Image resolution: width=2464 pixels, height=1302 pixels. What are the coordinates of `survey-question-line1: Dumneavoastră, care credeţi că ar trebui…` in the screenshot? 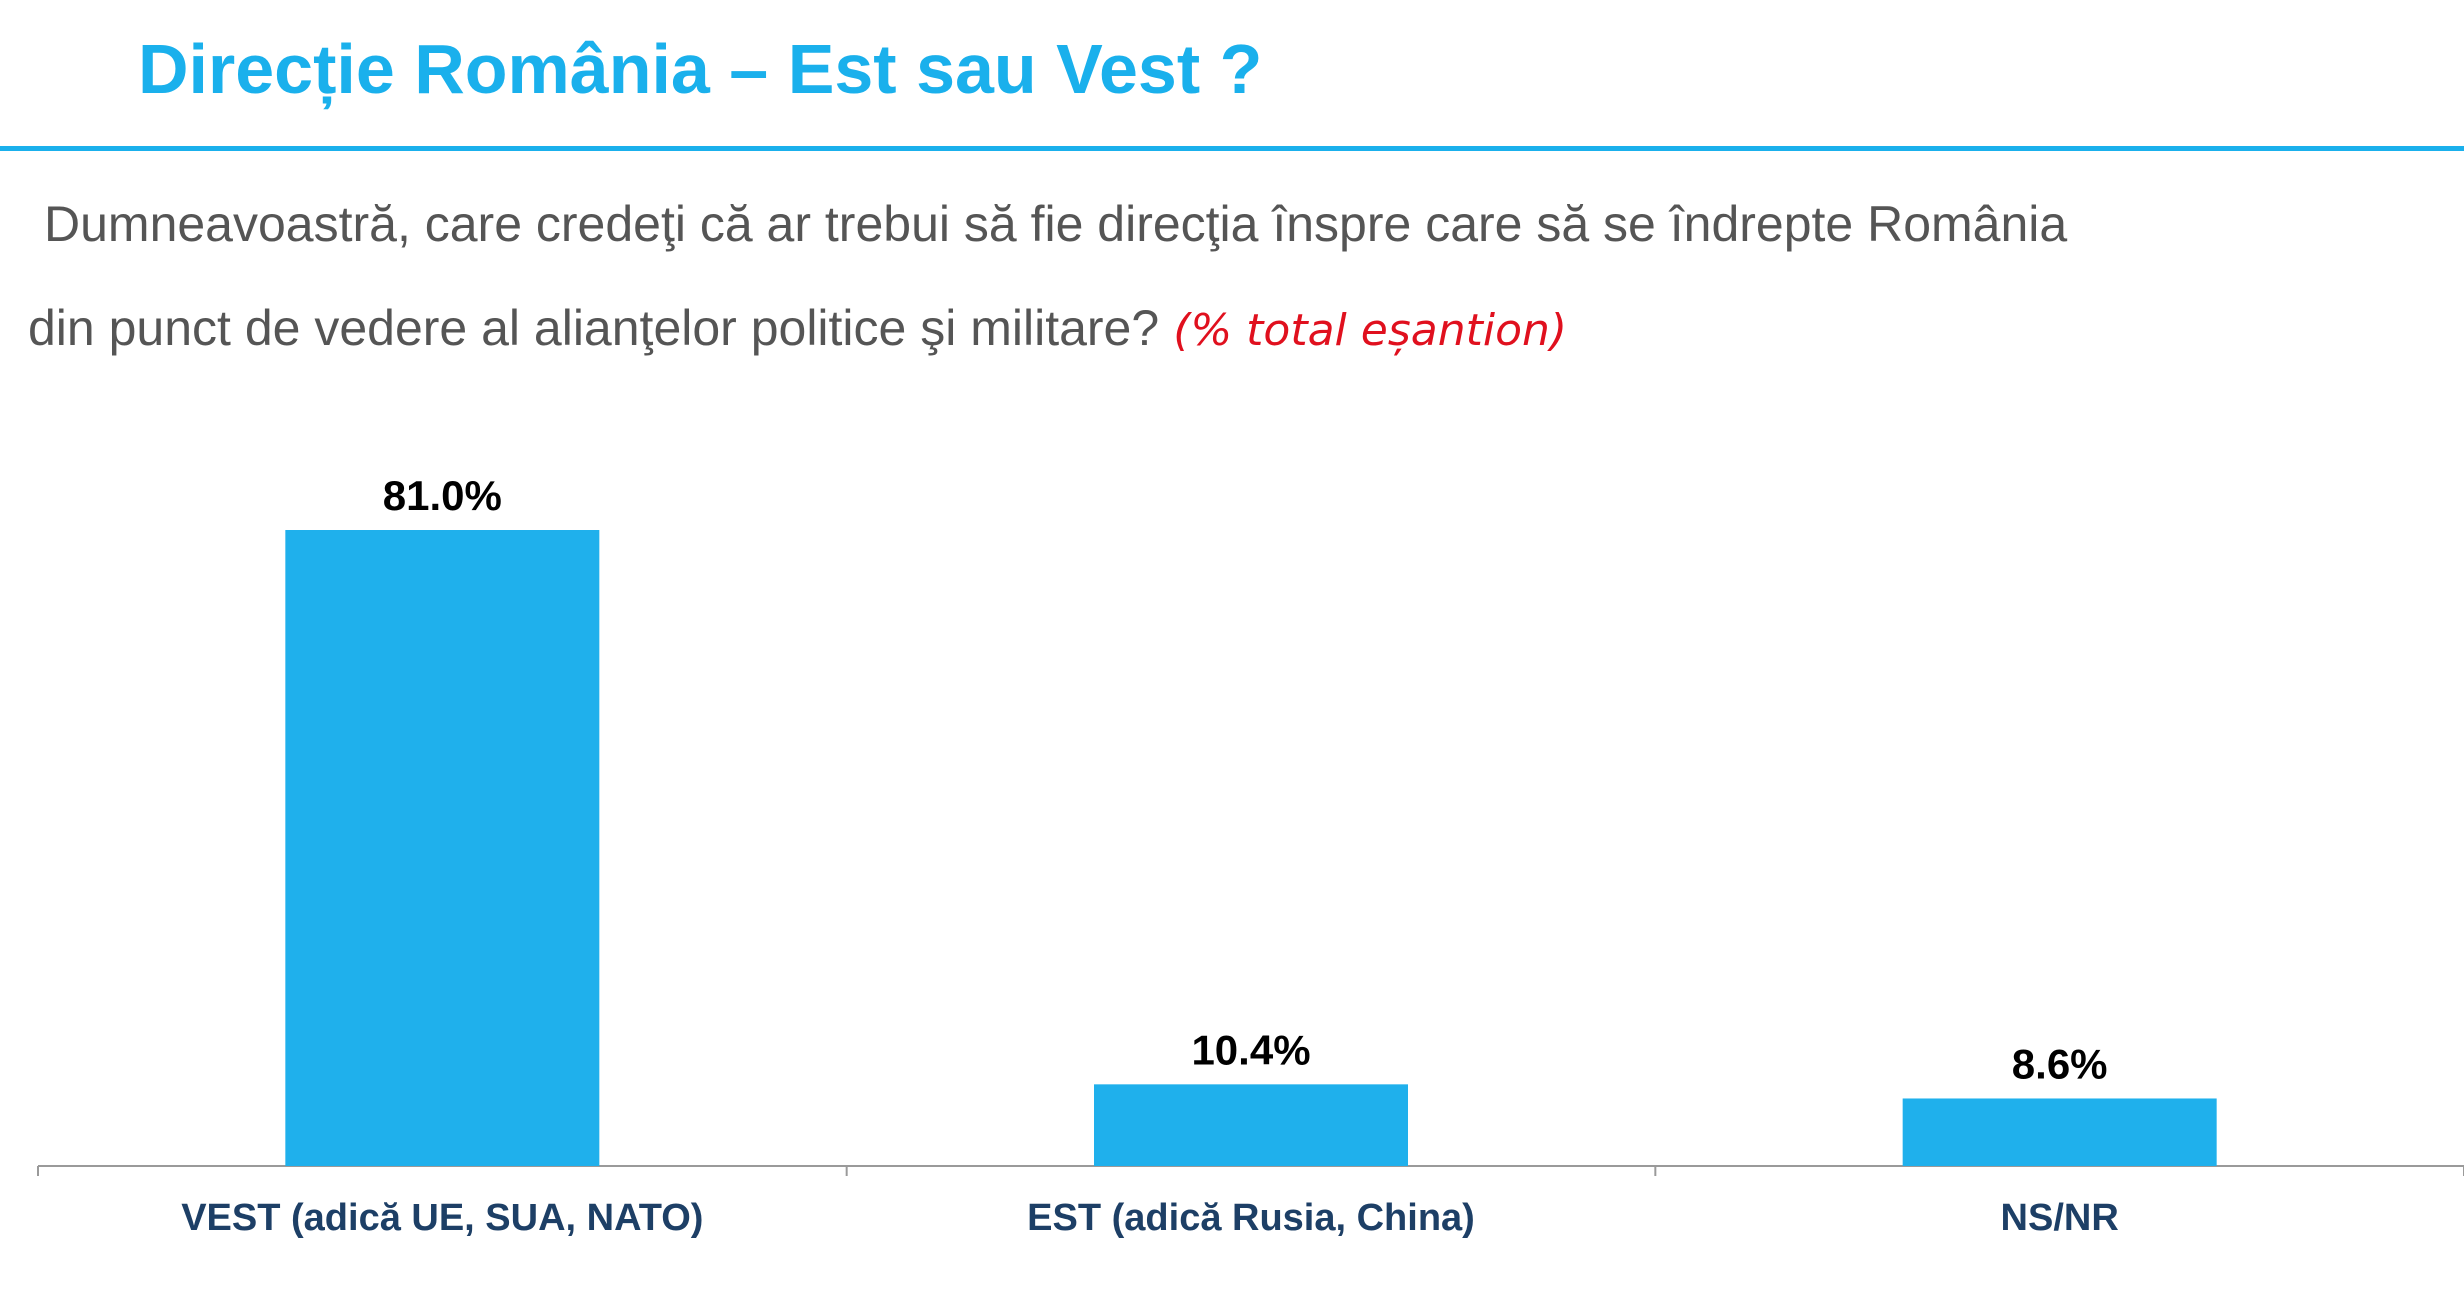 It's located at (1055, 224).